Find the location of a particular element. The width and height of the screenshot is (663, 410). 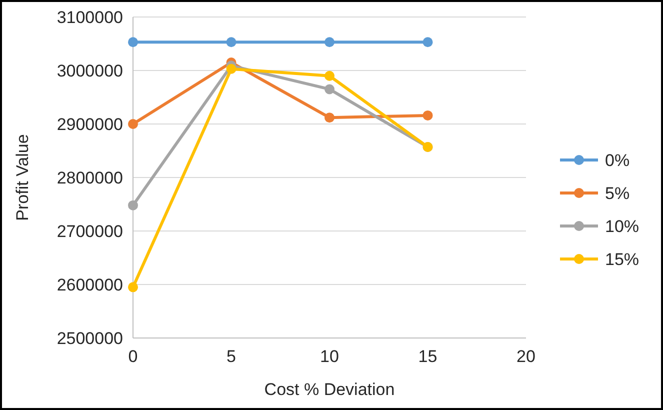

legend-label: 15% is located at coordinates (622, 259).